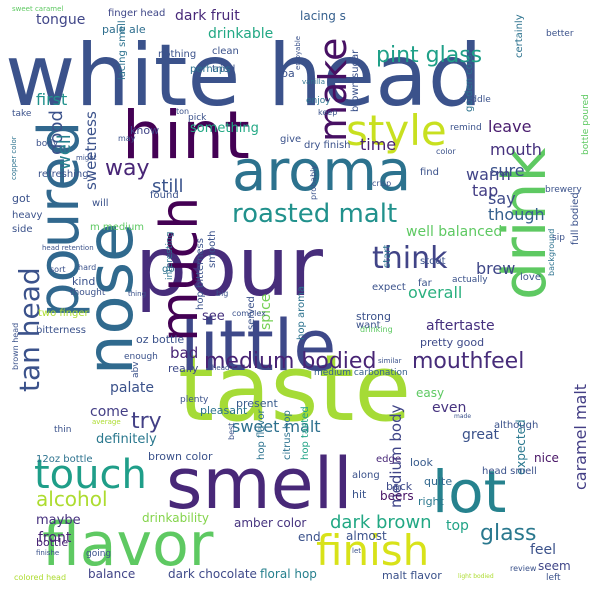 Image resolution: width=590 pixels, height=590 pixels. I want to click on word: aroma, so click(321, 171).